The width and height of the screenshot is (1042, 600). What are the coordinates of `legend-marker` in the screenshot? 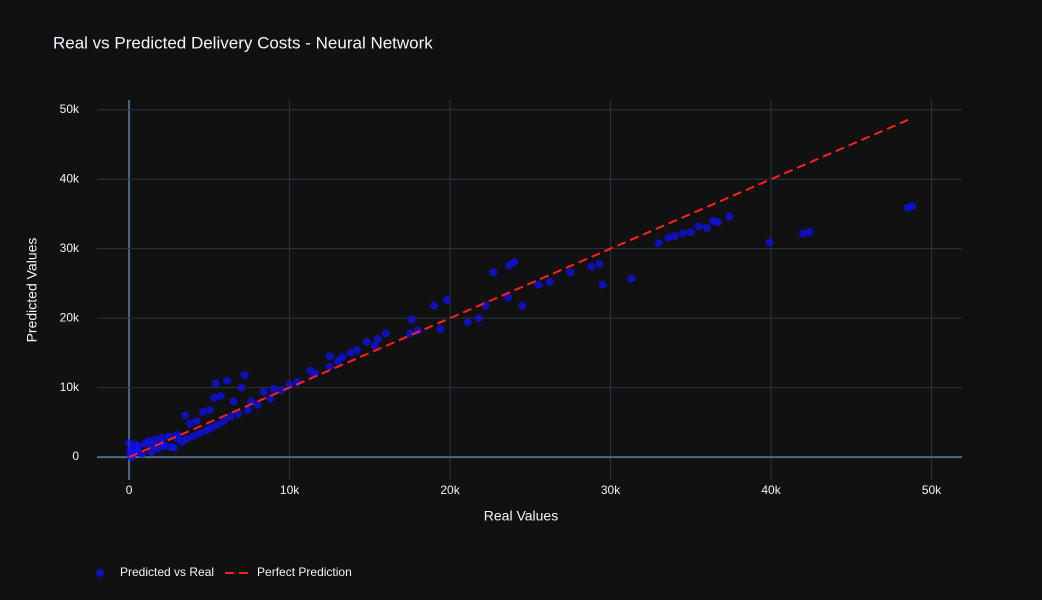 It's located at (100, 573).